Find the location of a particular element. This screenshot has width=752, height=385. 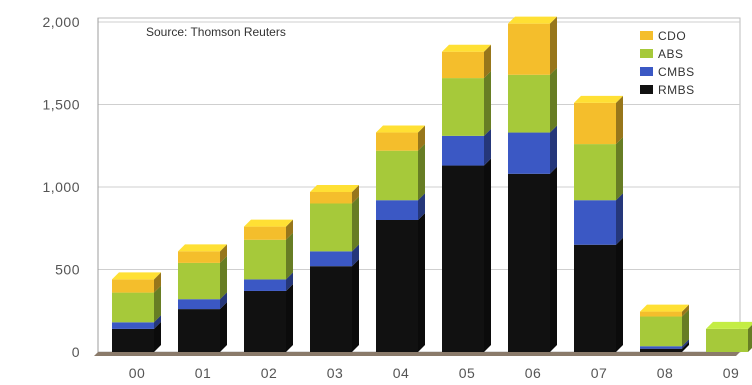

x-tick-label: 06 is located at coordinates (533, 373).